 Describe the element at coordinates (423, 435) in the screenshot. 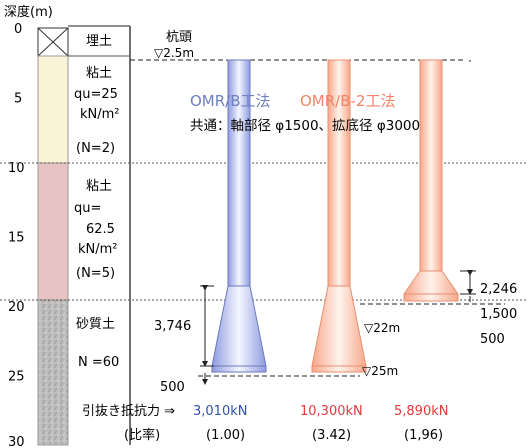

I see `ratio-value-b2-short: (1,96)` at that location.